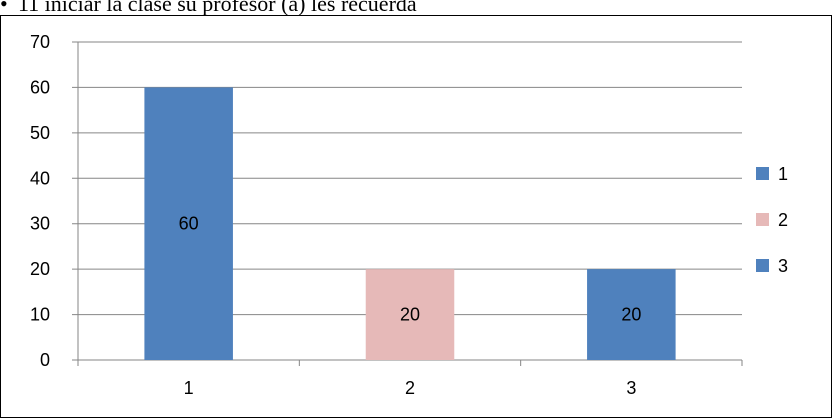 Image resolution: width=834 pixels, height=419 pixels. Describe the element at coordinates (783, 266) in the screenshot. I see `legend-label-3: 3` at that location.